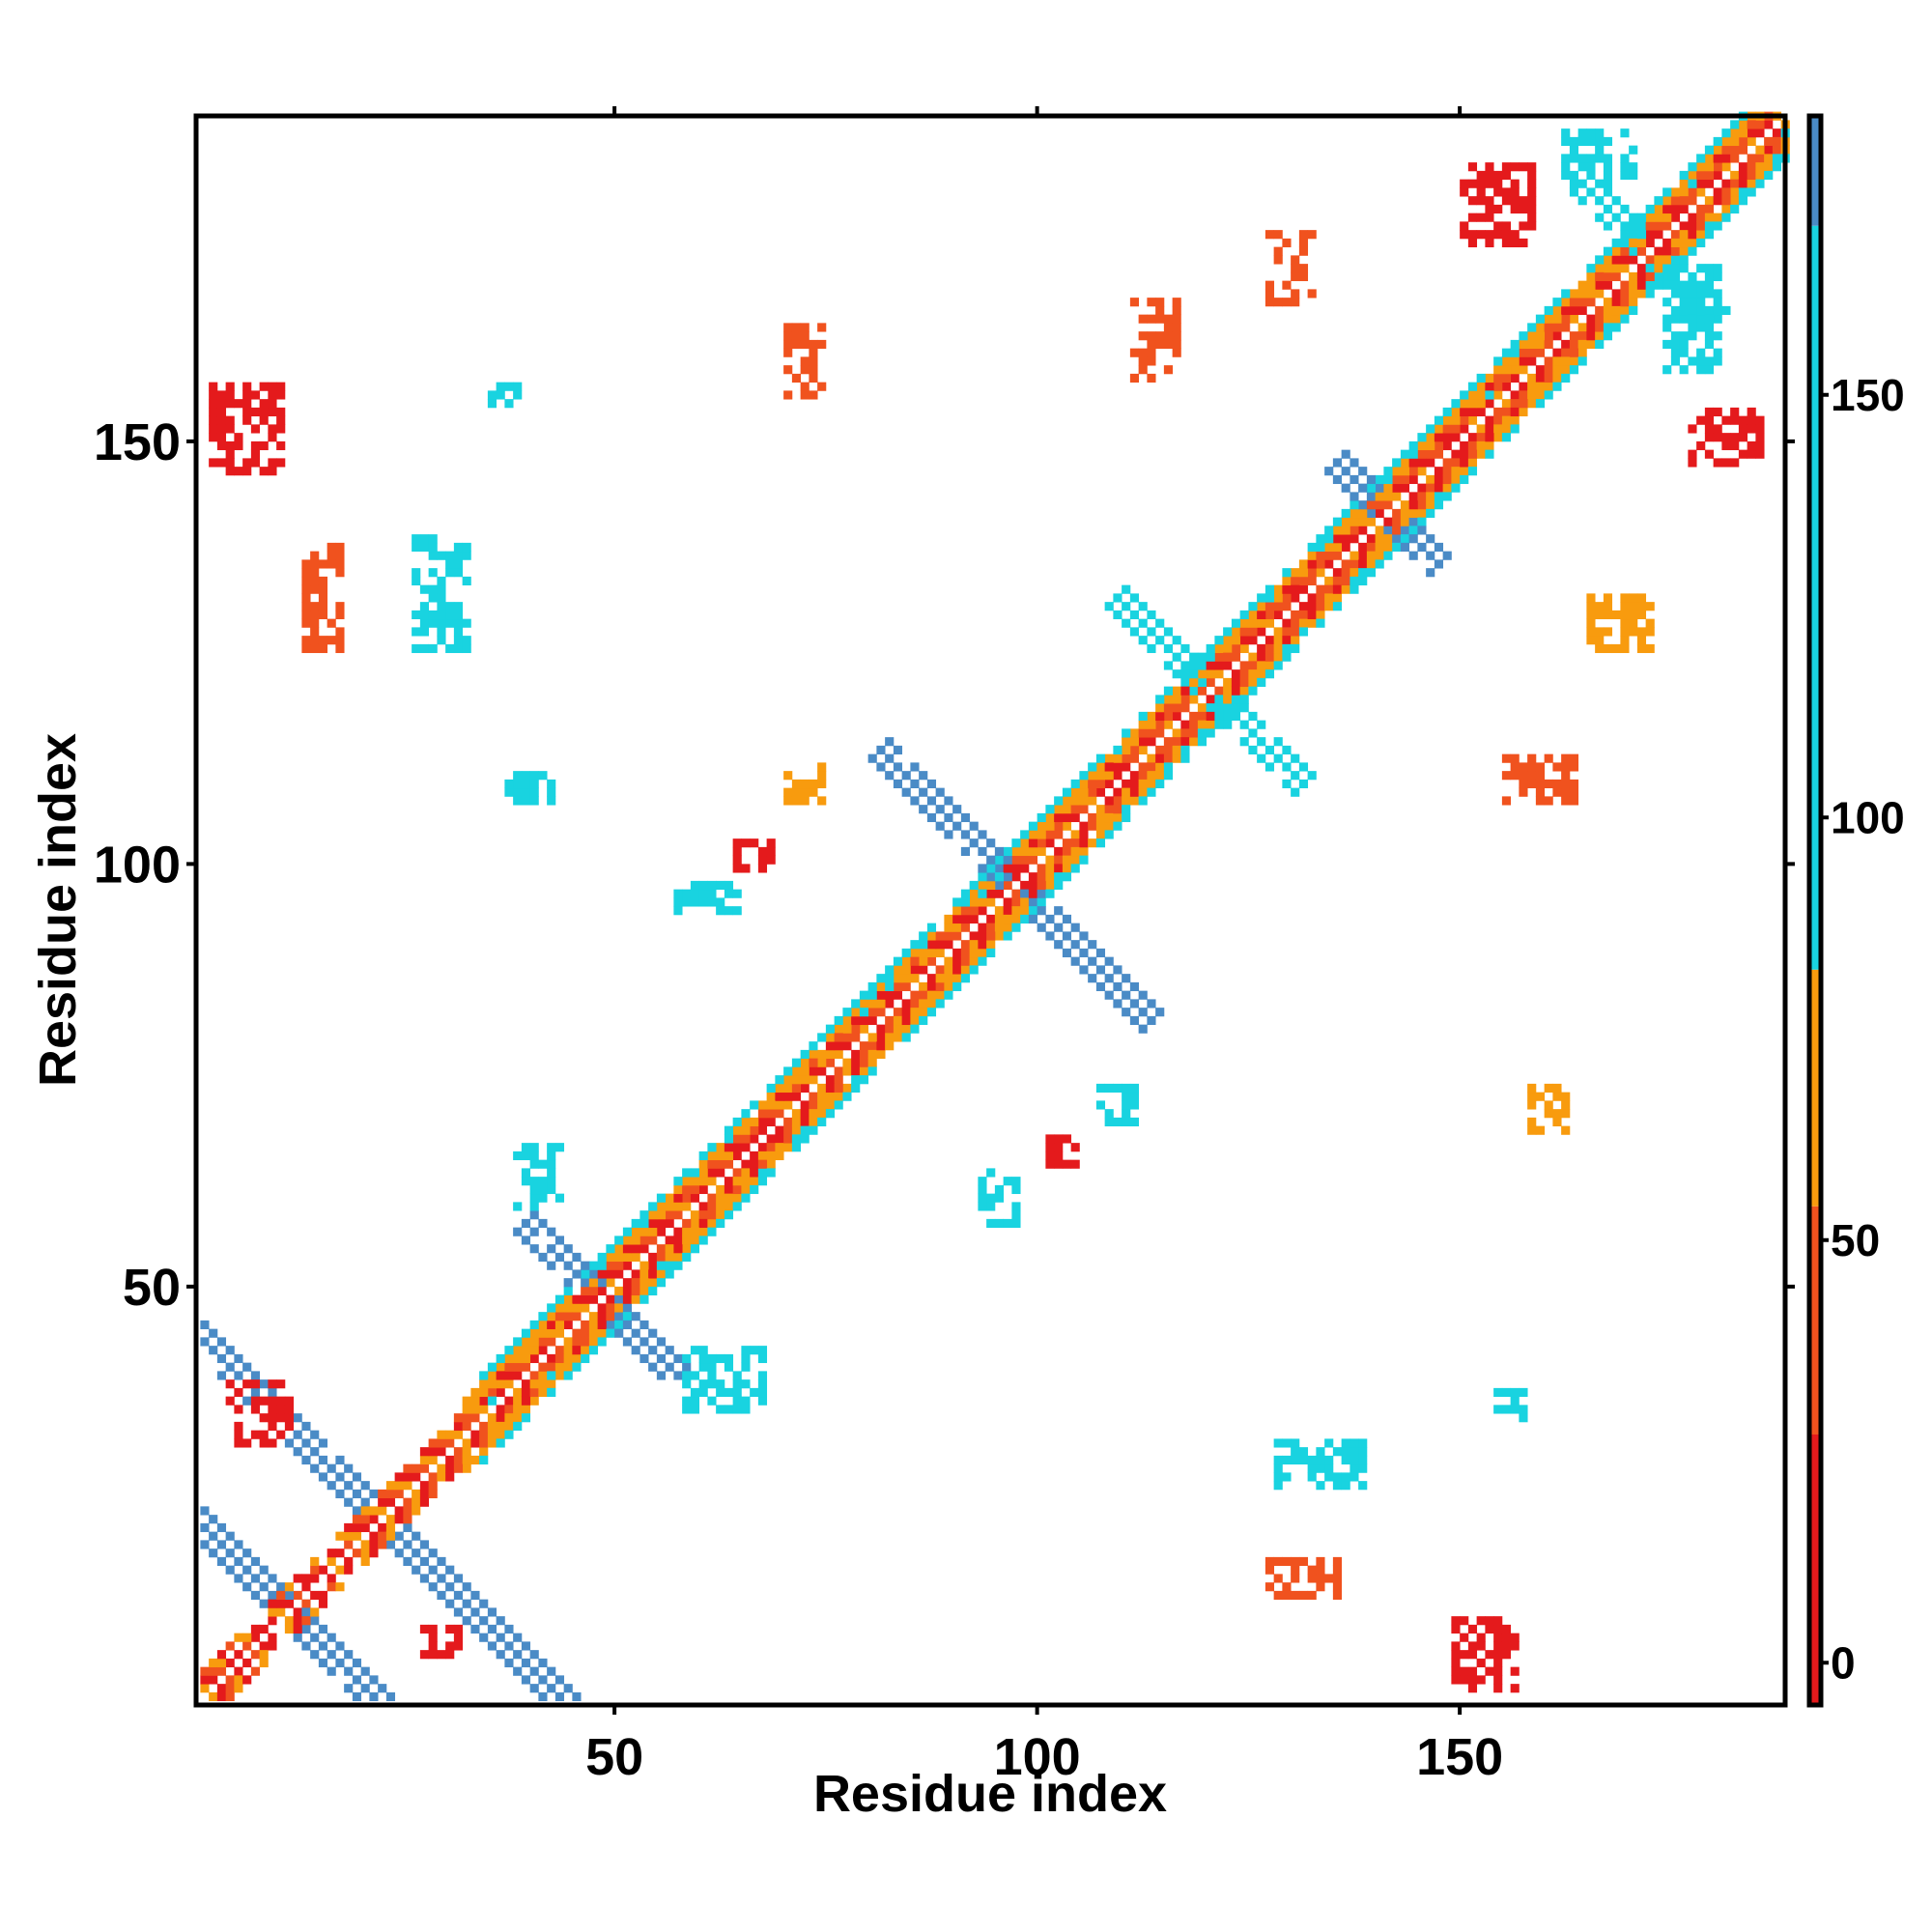 Image resolution: width=1932 pixels, height=1932 pixels. I want to click on colorbar-frame, so click(1815, 910).